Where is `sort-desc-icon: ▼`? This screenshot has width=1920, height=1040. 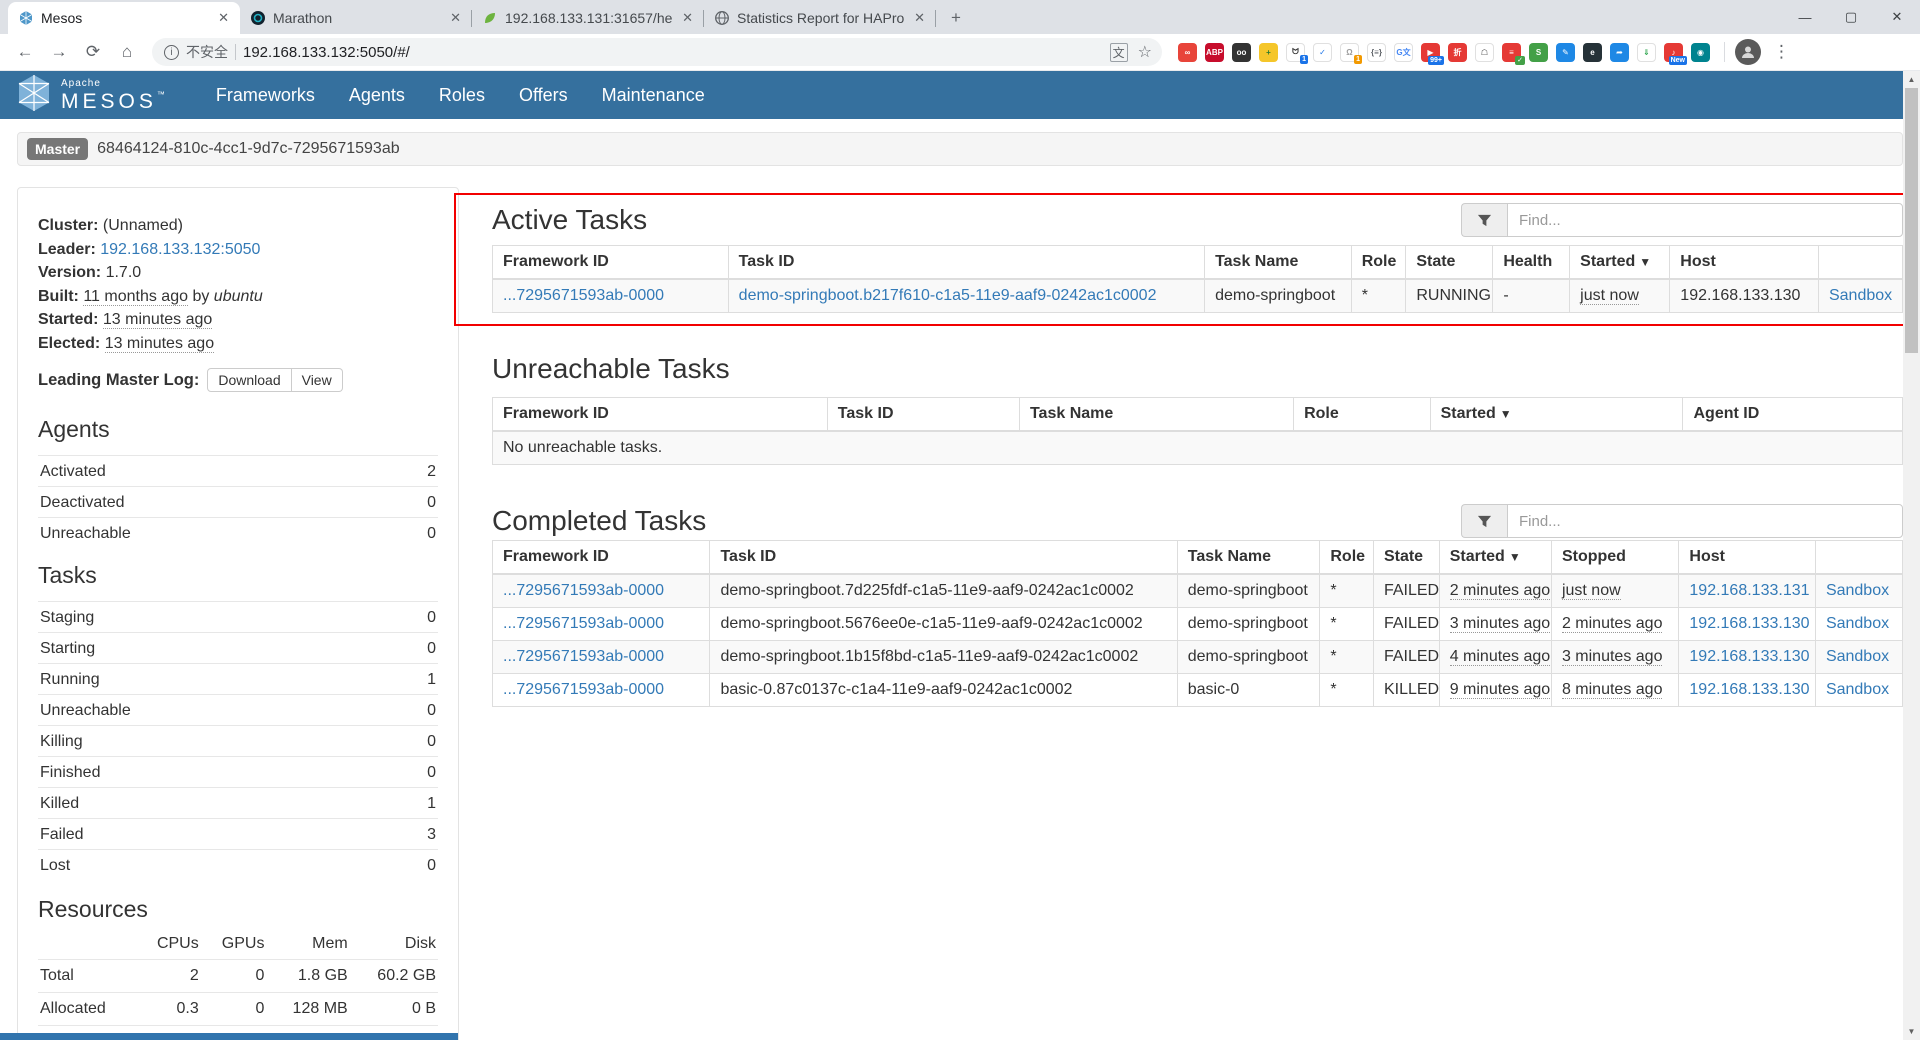 sort-desc-icon: ▼ is located at coordinates (1514, 557).